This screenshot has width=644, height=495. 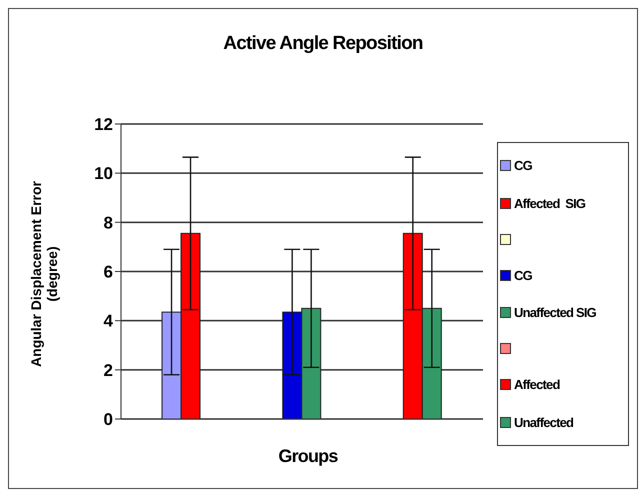 What do you see at coordinates (108, 222) in the screenshot?
I see `y-tick-label: 8` at bounding box center [108, 222].